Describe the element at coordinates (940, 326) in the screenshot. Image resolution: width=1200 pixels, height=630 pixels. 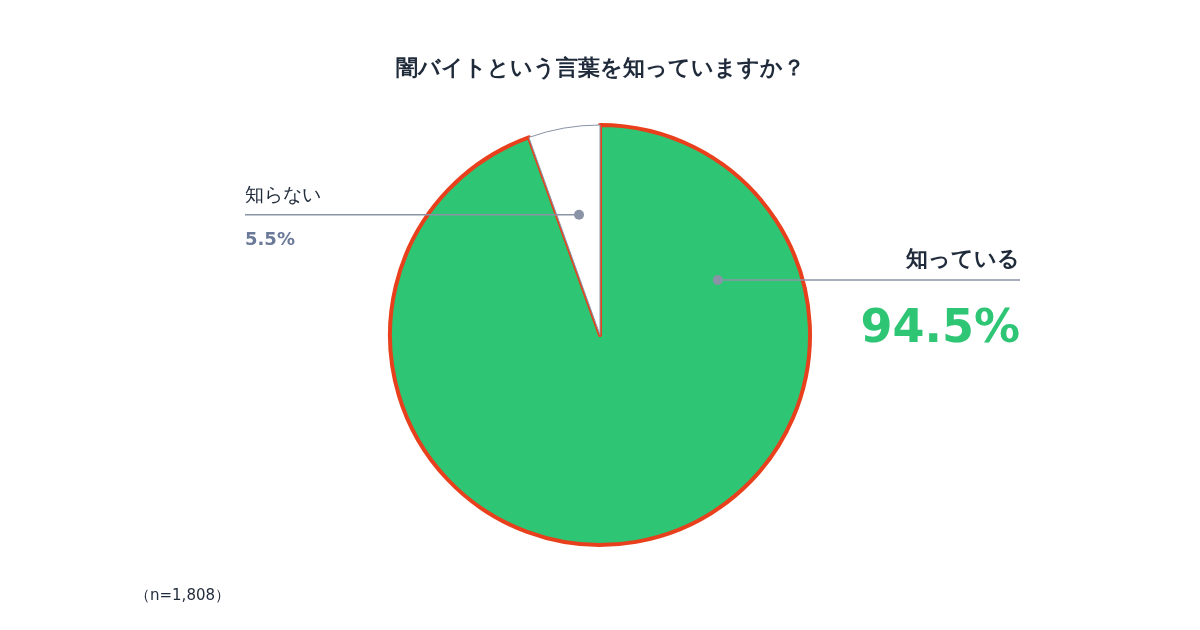
I see `data-label: 94.5%` at that location.